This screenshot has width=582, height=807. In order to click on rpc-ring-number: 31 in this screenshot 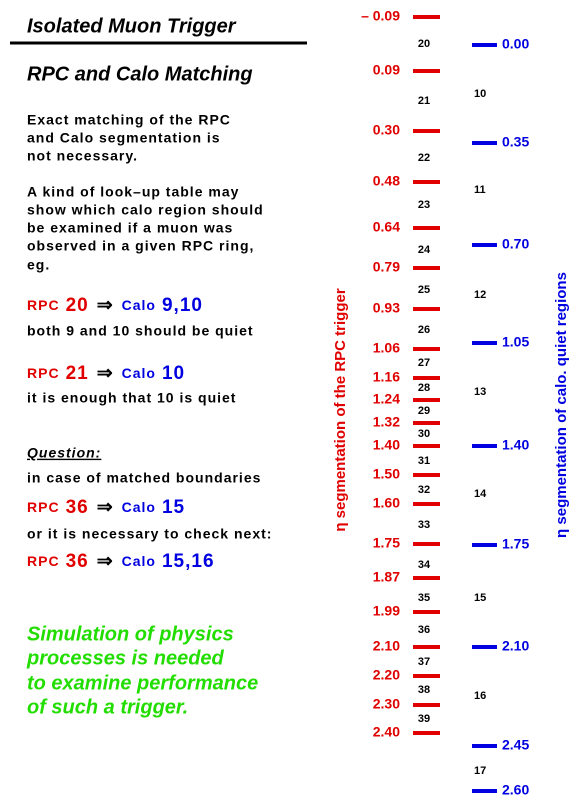, I will do `click(424, 461)`.